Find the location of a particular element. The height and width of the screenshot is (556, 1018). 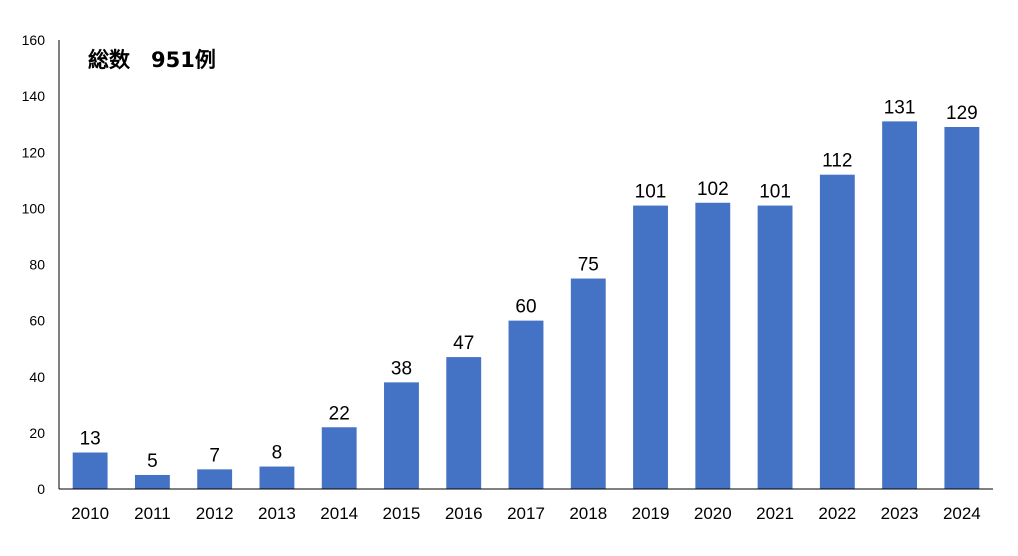

data-label-2014: 22 is located at coordinates (339, 413).